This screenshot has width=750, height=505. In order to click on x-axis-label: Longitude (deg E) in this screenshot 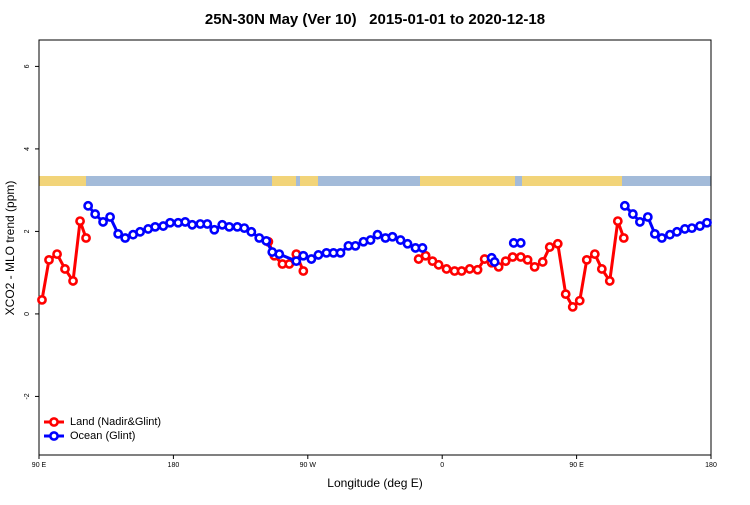, I will do `click(374, 483)`.